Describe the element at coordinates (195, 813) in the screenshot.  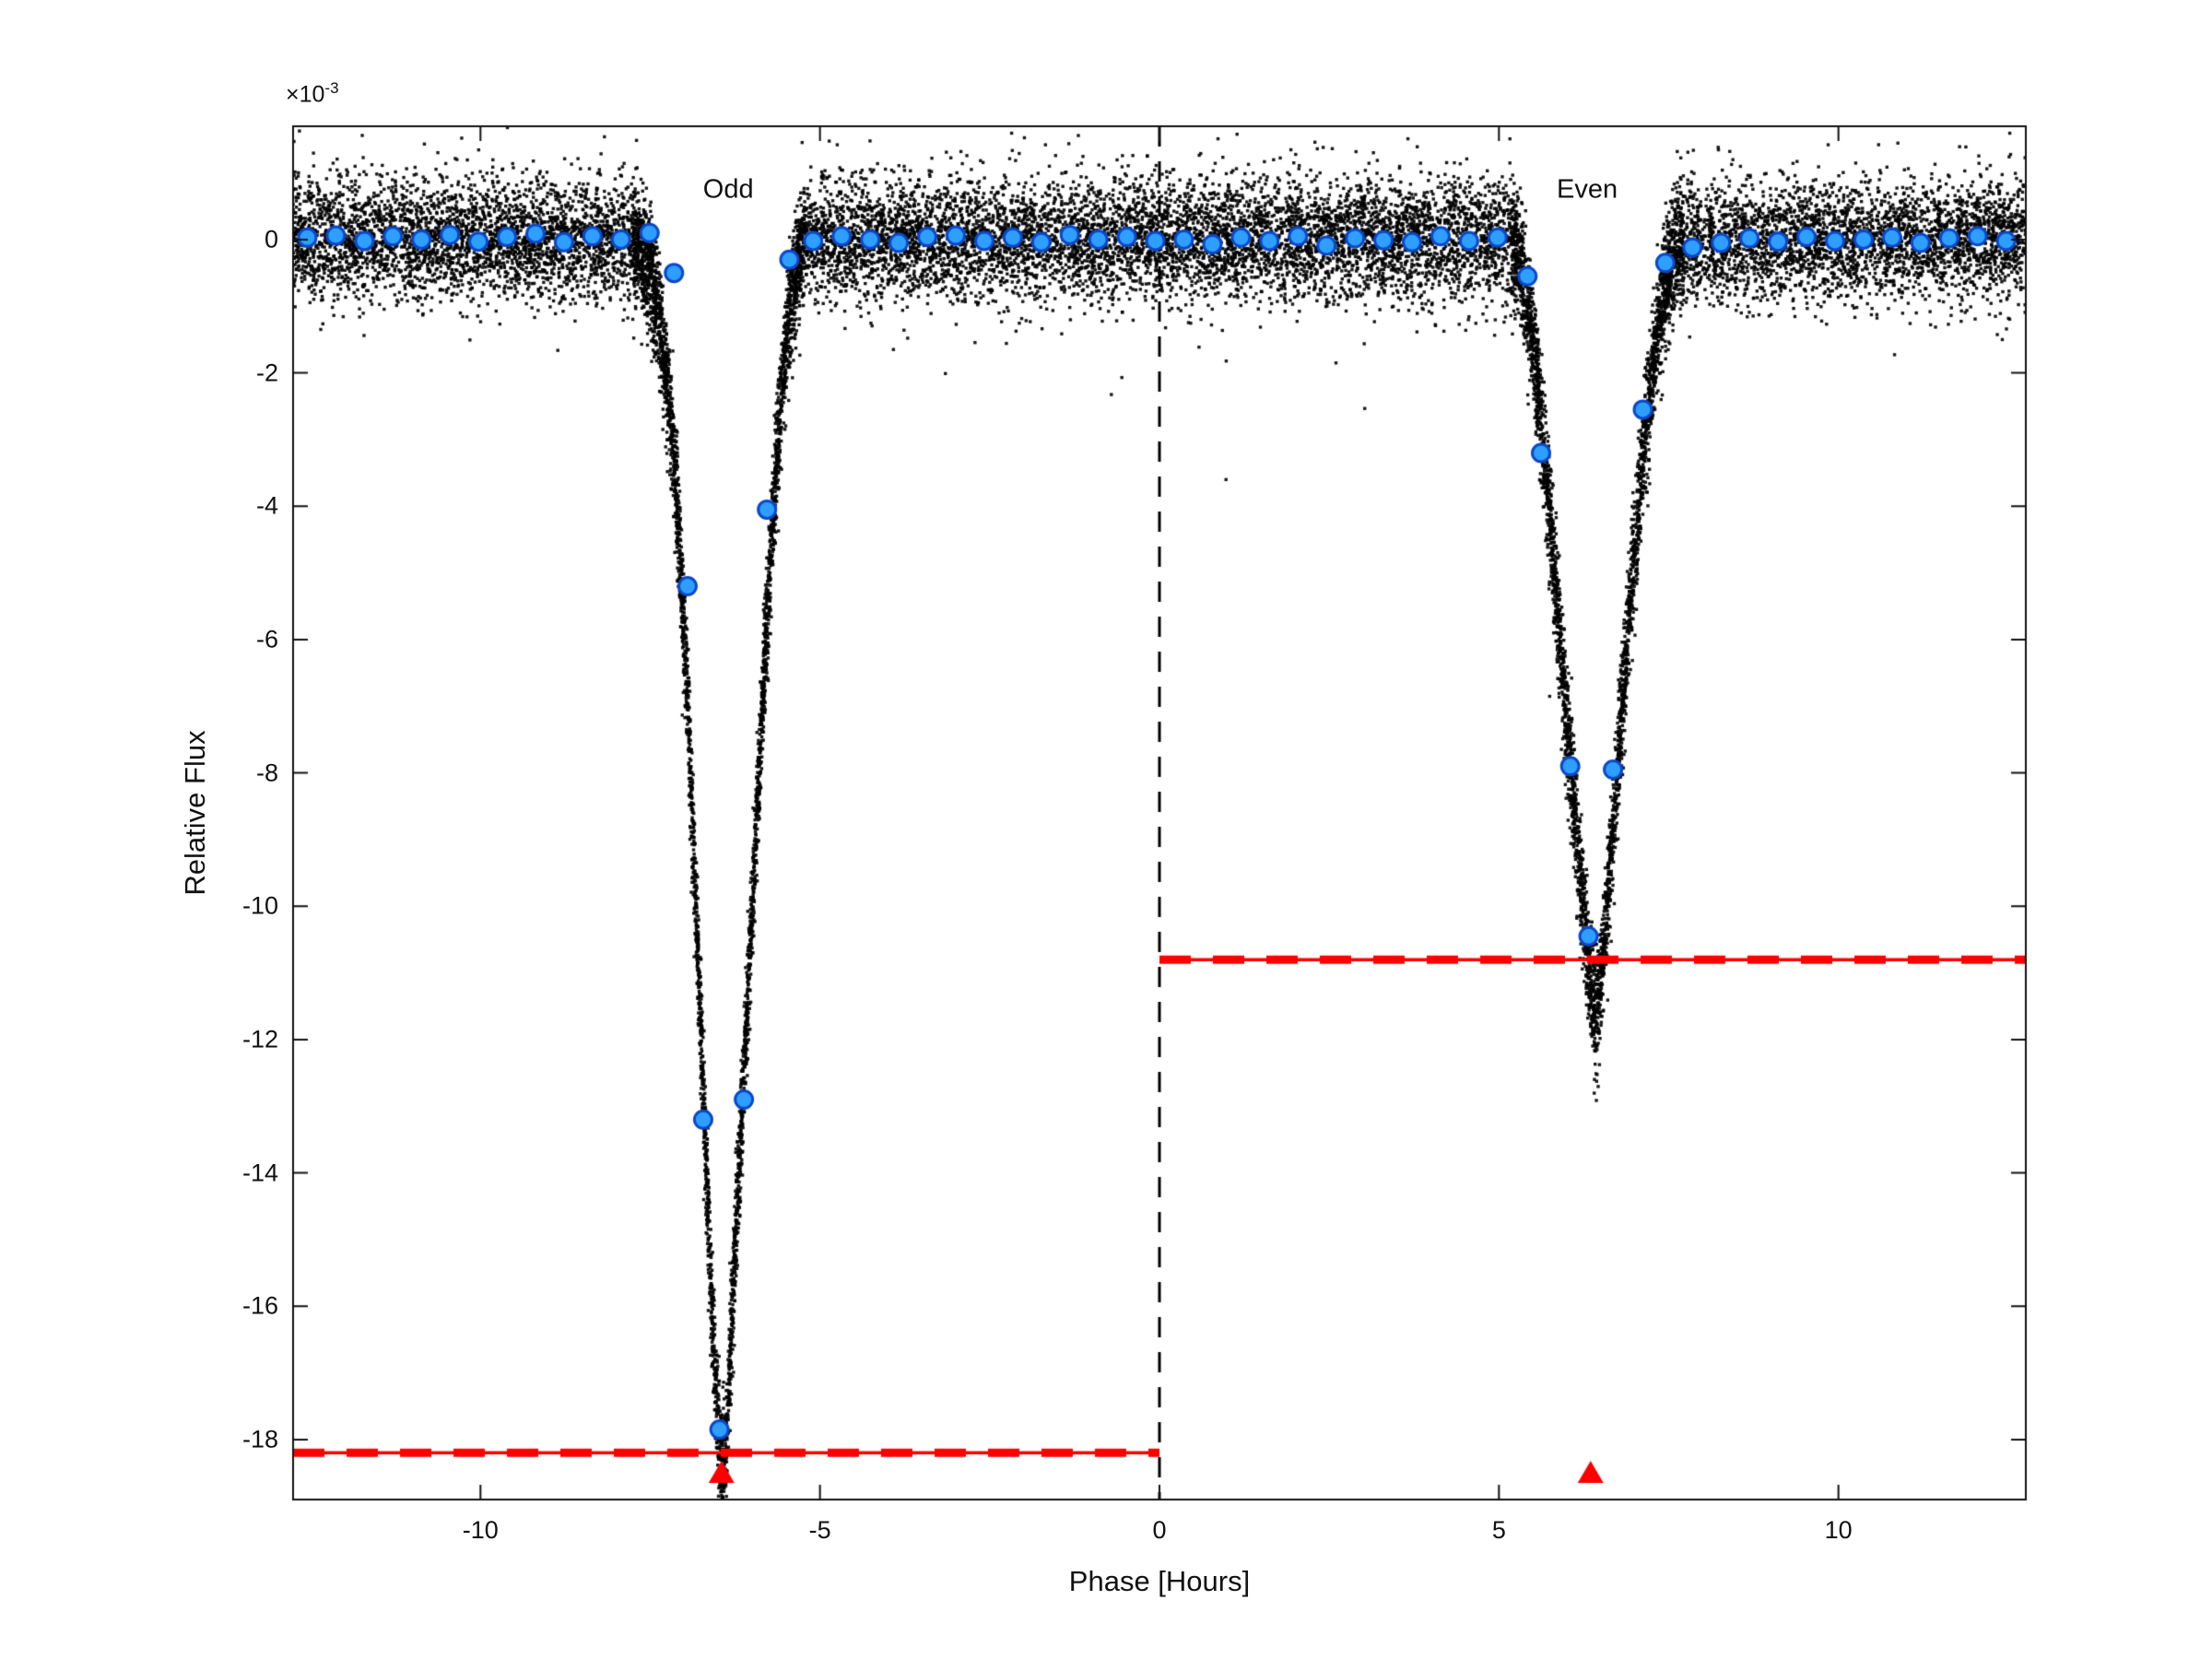
I see `y-axis-title: Relative Flux` at that location.